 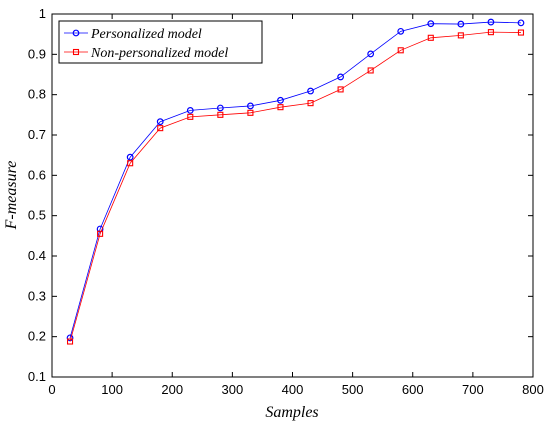 What do you see at coordinates (353, 389) in the screenshot?
I see `x-tick-label: 500` at bounding box center [353, 389].